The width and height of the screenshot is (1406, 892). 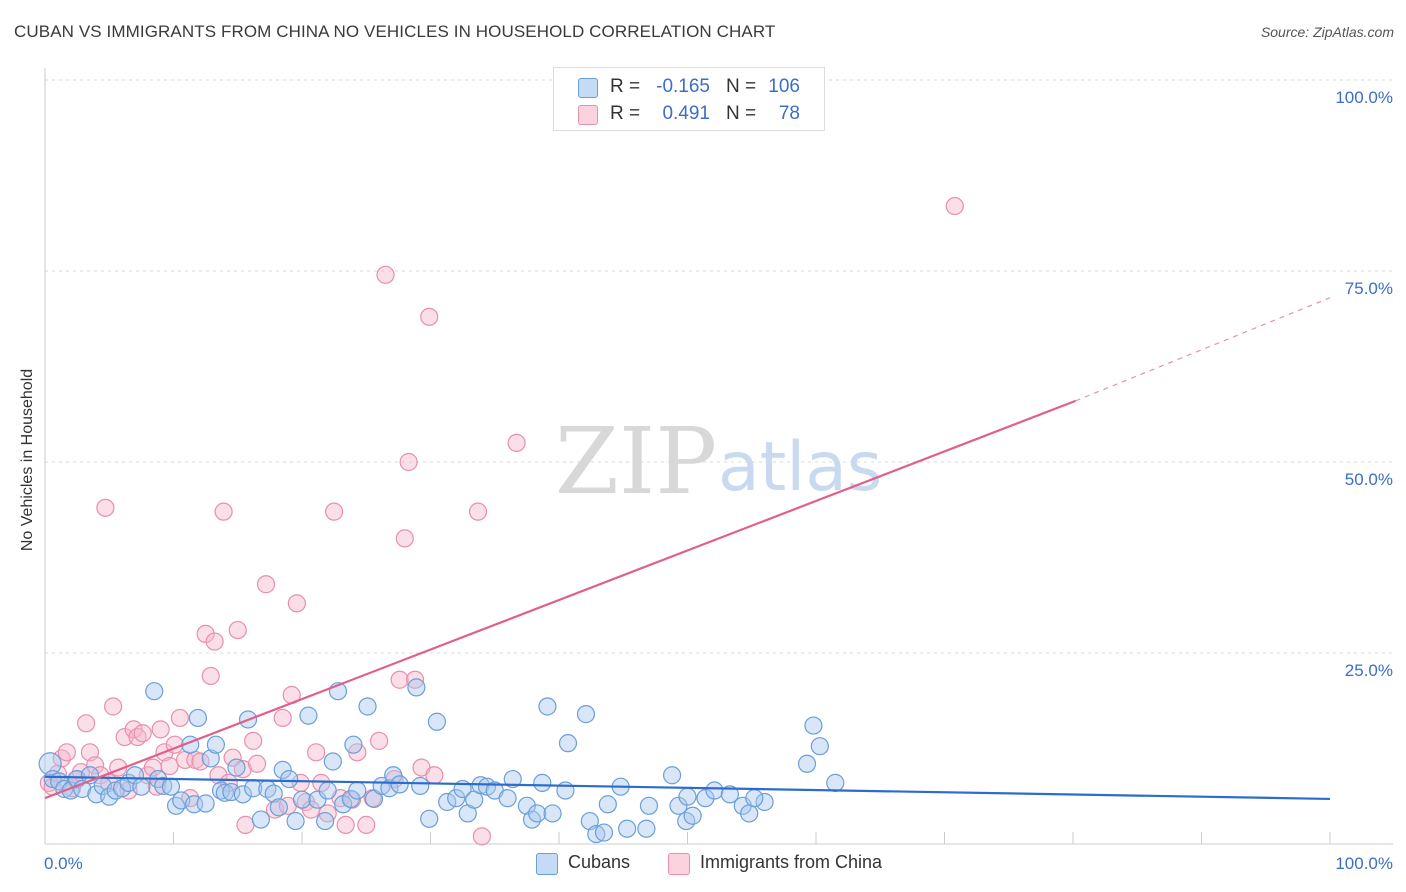 What do you see at coordinates (679, 864) in the screenshot?
I see `china-legend-swatch` at bounding box center [679, 864].